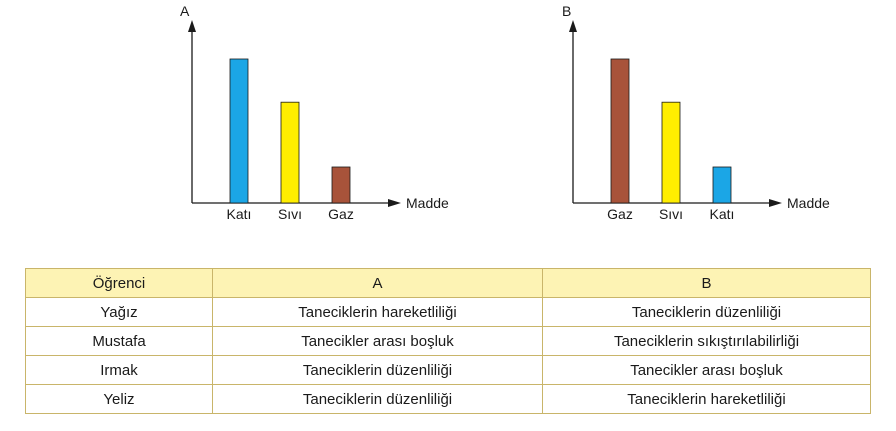 This screenshot has width=896, height=431. Describe the element at coordinates (119, 370) in the screenshot. I see `student-name: Irmak` at that location.